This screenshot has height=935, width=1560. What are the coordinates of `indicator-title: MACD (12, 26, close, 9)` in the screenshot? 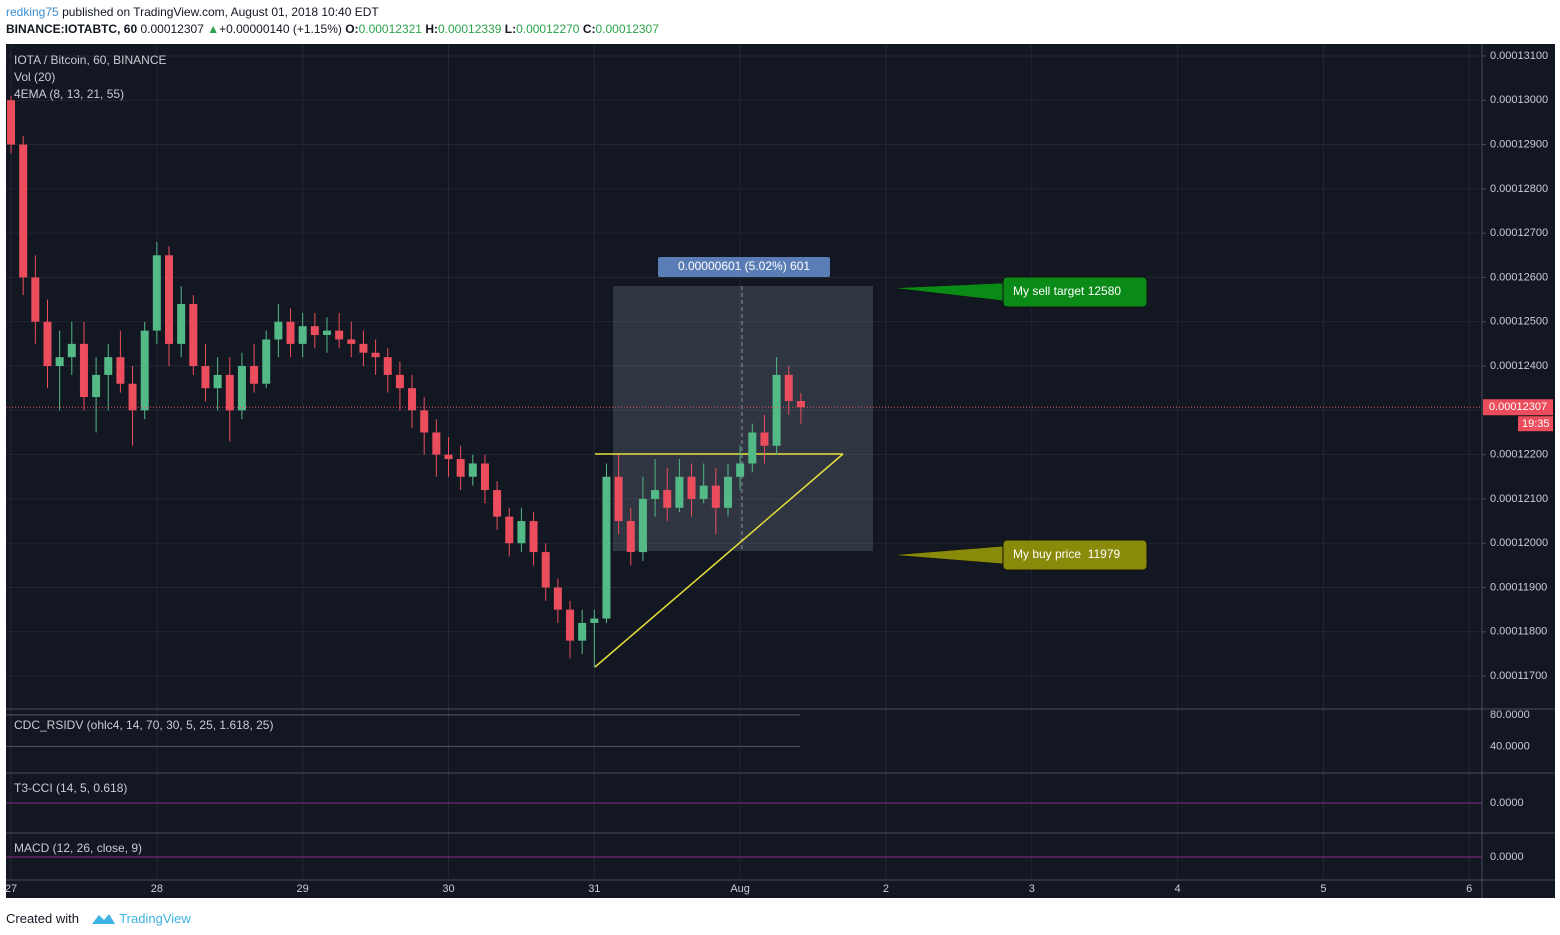 It's located at (78, 848).